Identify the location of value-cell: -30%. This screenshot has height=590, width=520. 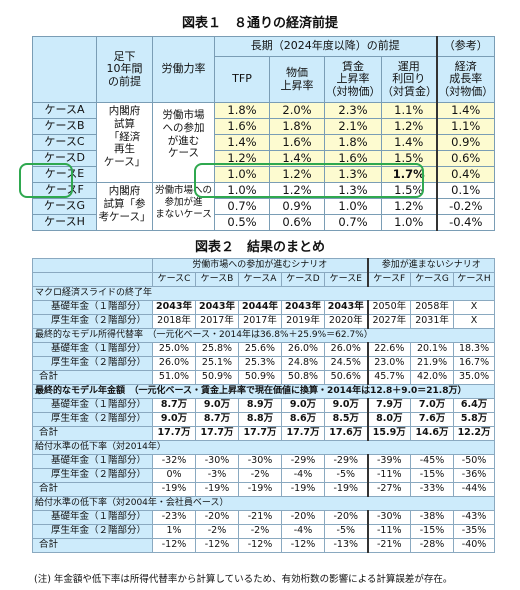
(389, 517).